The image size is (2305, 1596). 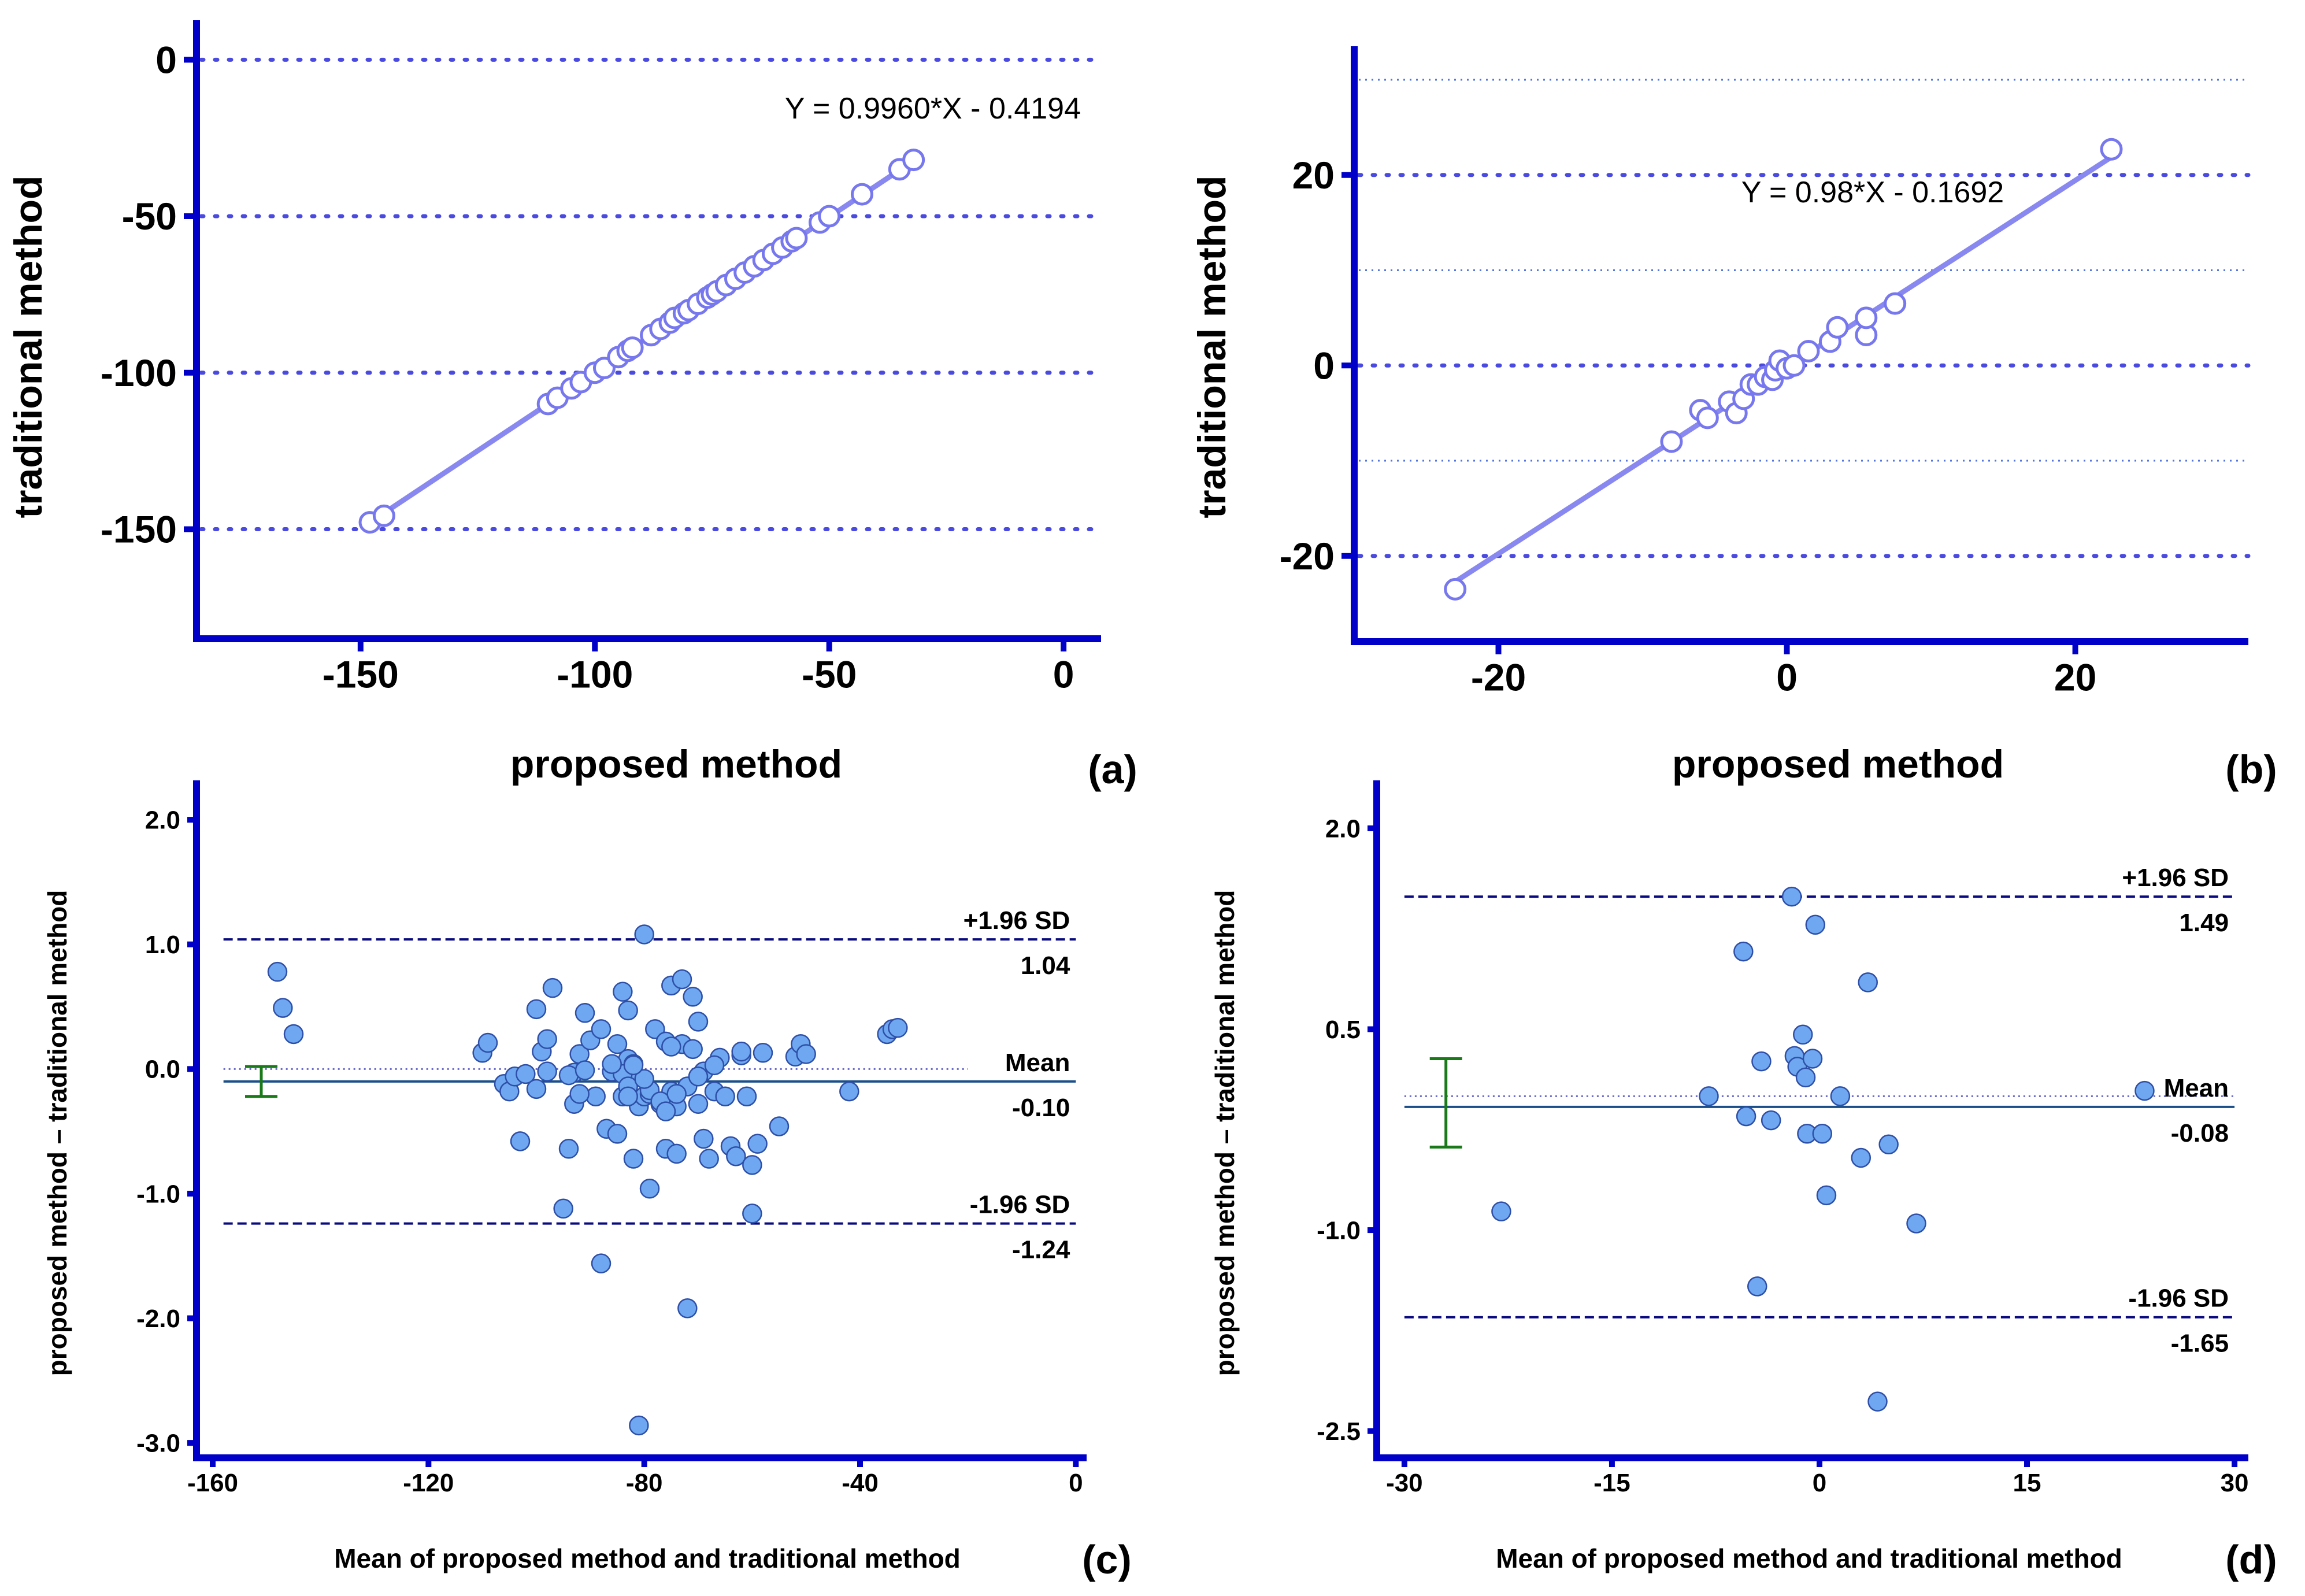 What do you see at coordinates (1872, 193) in the screenshot?
I see `fit-equation: Y = 0.98*X - 0.1692` at bounding box center [1872, 193].